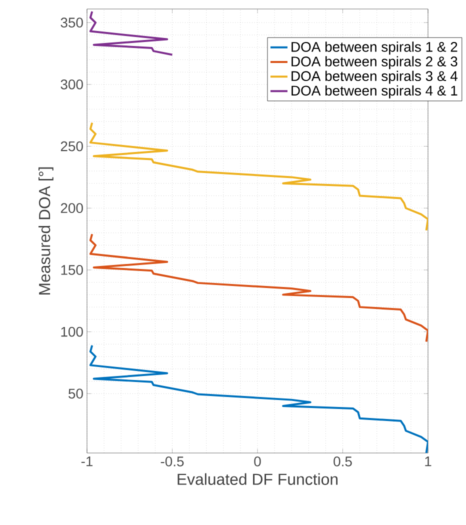 Image resolution: width=466 pixels, height=525 pixels. What do you see at coordinates (71, 84) in the screenshot?
I see `y-tick-label: 300` at bounding box center [71, 84].